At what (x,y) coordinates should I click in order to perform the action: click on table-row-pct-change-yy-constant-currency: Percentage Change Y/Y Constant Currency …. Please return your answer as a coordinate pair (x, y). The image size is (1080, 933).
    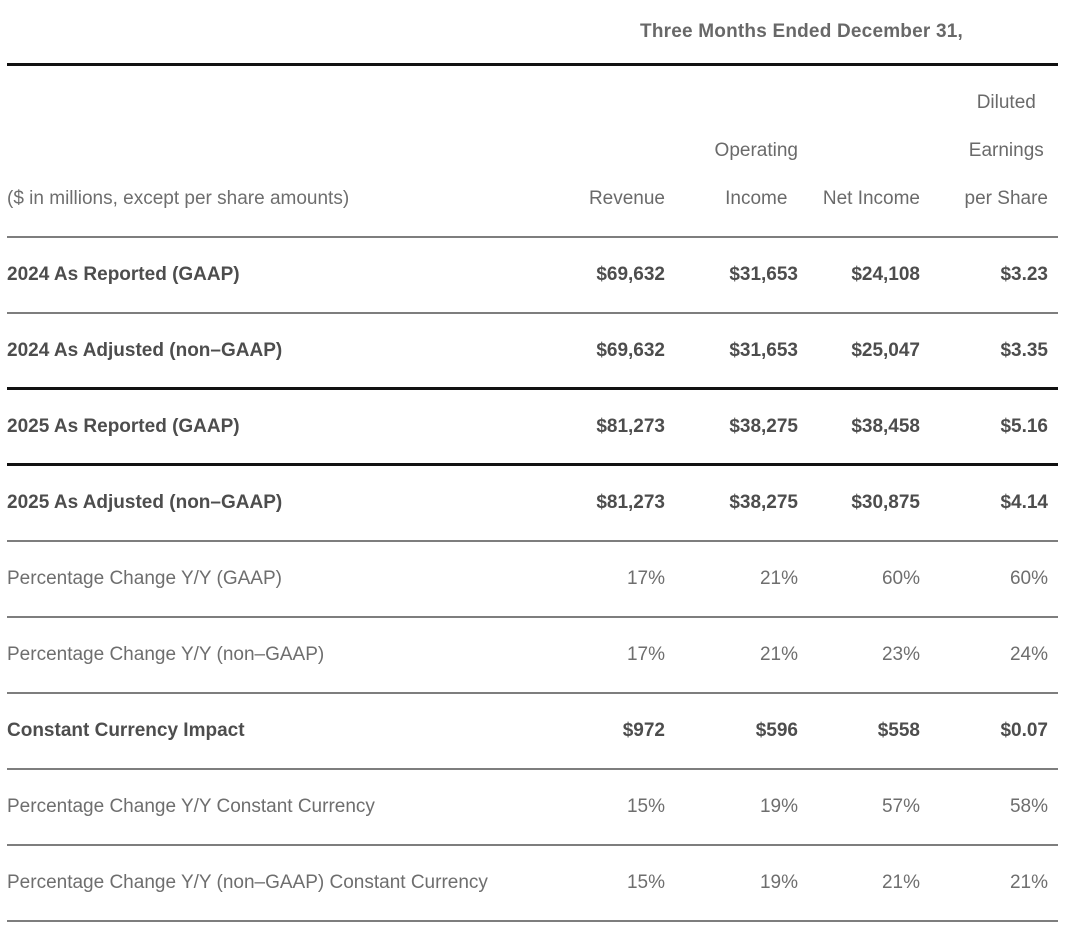
    Looking at the image, I should click on (532, 808).